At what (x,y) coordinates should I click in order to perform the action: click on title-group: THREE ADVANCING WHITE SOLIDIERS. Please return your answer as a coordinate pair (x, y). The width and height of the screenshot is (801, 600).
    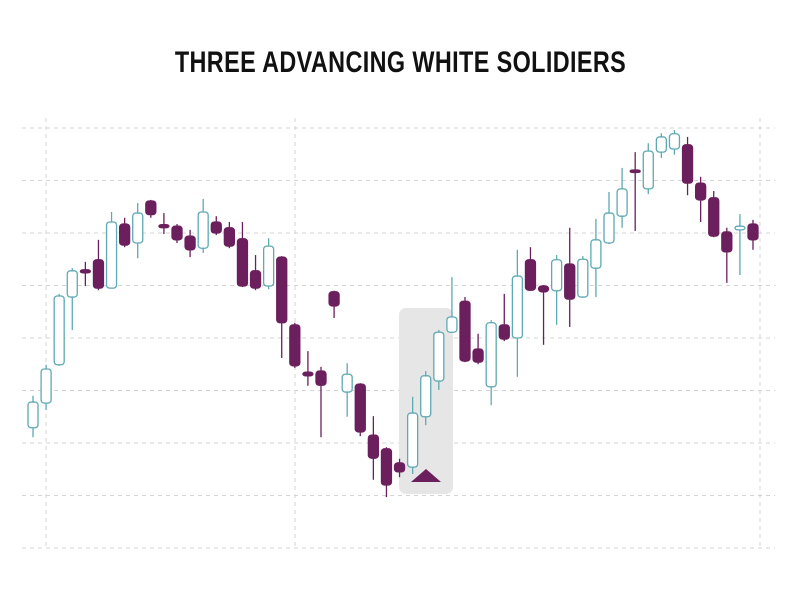
    Looking at the image, I should click on (400, 61).